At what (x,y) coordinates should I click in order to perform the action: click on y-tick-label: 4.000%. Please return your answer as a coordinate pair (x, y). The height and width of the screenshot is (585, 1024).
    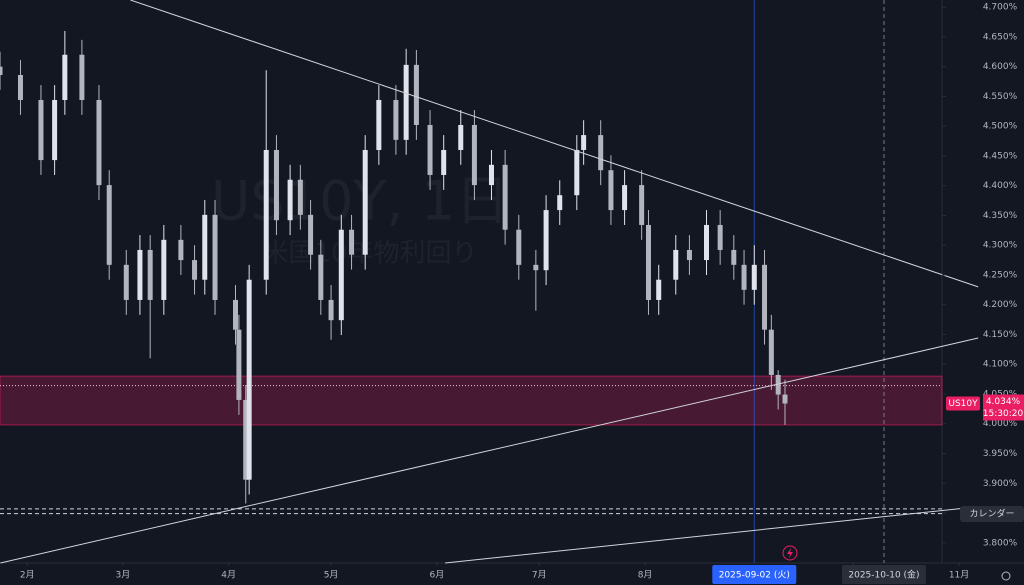
    Looking at the image, I should click on (1000, 424).